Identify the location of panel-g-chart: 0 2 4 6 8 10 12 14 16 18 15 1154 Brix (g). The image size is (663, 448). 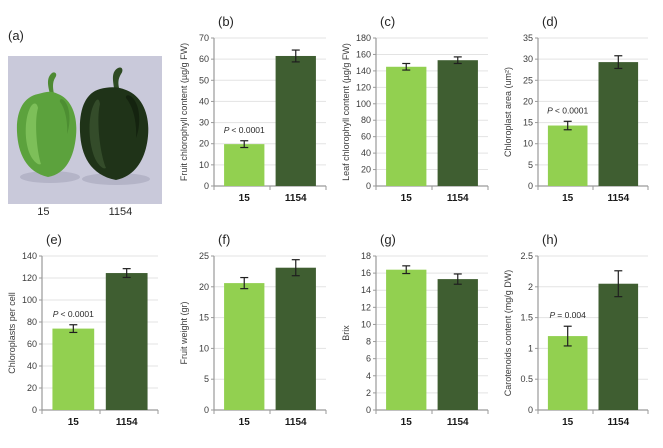
(419, 333).